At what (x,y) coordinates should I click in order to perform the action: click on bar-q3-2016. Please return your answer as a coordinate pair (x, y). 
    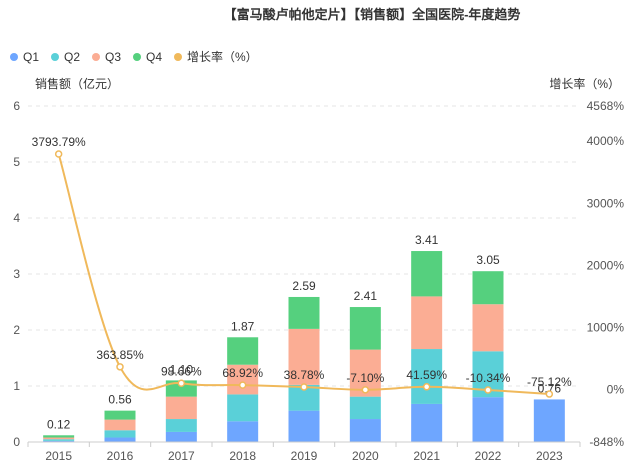
    Looking at the image, I should click on (120, 425).